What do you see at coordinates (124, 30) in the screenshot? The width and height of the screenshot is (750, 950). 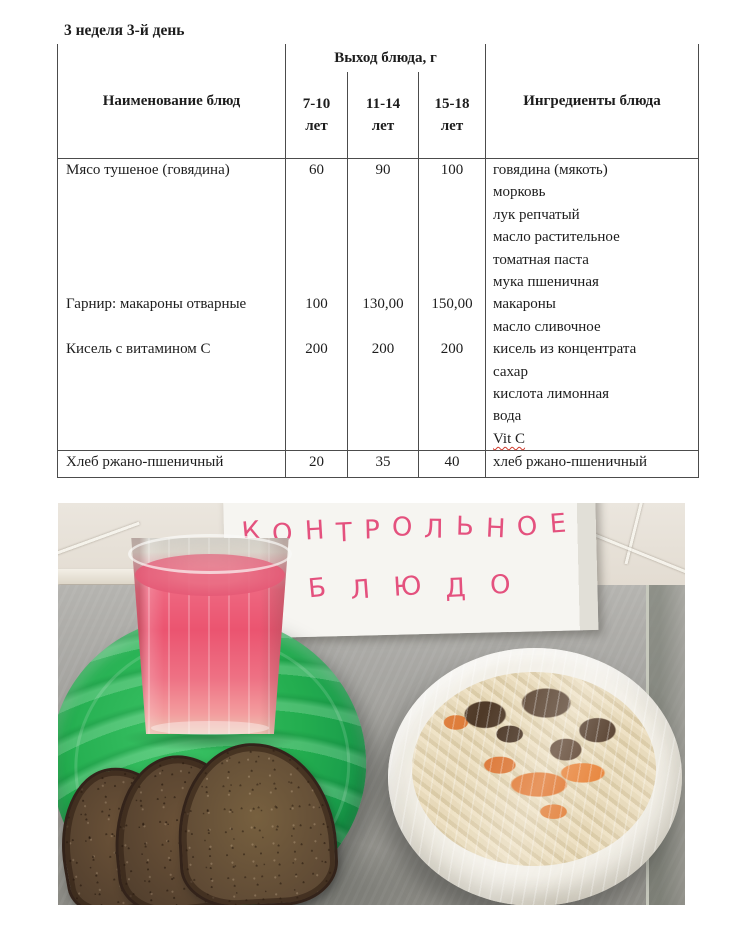 I see `page-title: 3 неделя 3-й день` at bounding box center [124, 30].